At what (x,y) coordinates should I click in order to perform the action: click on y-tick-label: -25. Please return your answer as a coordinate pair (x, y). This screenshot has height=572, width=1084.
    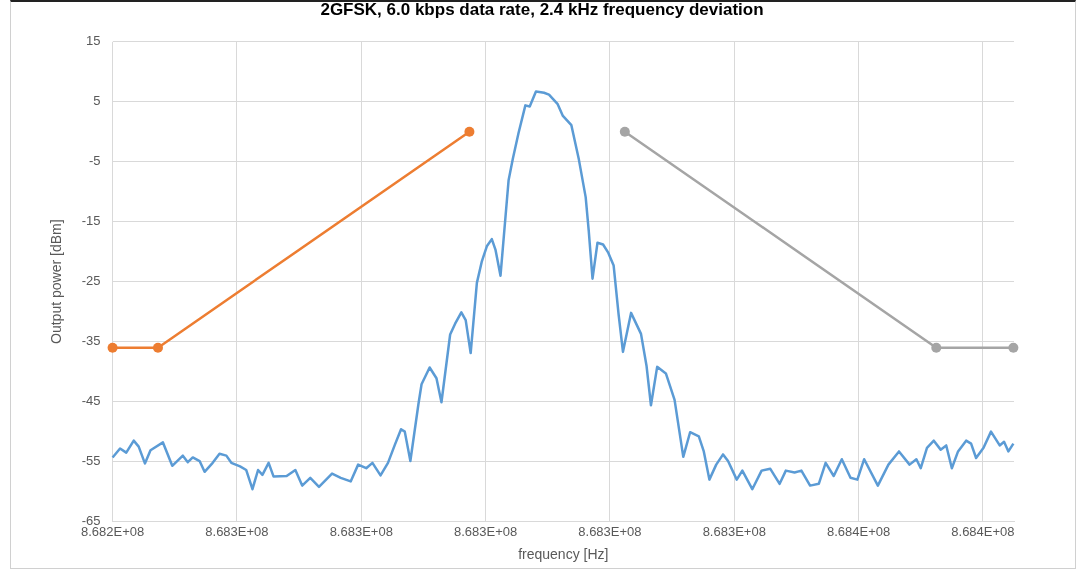
    Looking at the image, I should click on (91, 281).